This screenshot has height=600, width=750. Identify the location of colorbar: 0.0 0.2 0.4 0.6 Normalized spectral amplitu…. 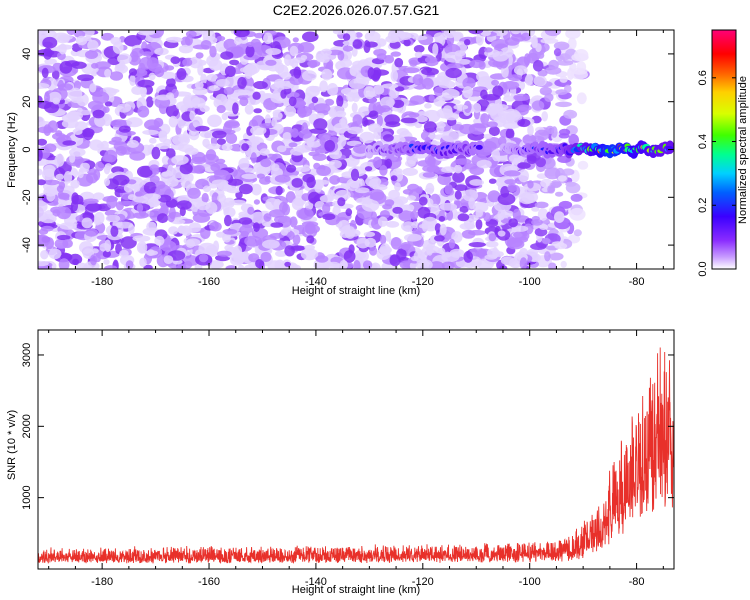
(723, 153).